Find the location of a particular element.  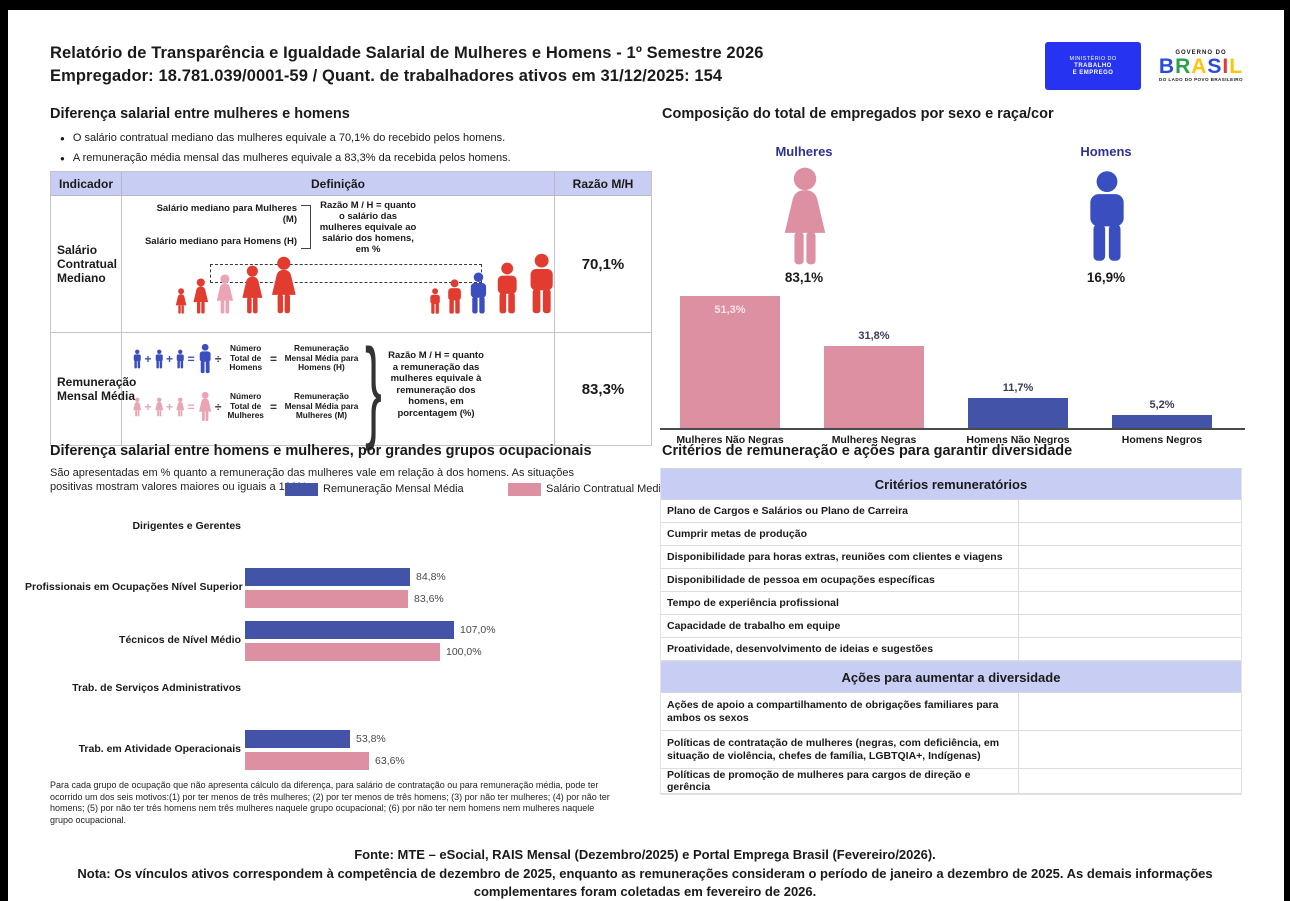

brand-letter: L is located at coordinates (1236, 66).